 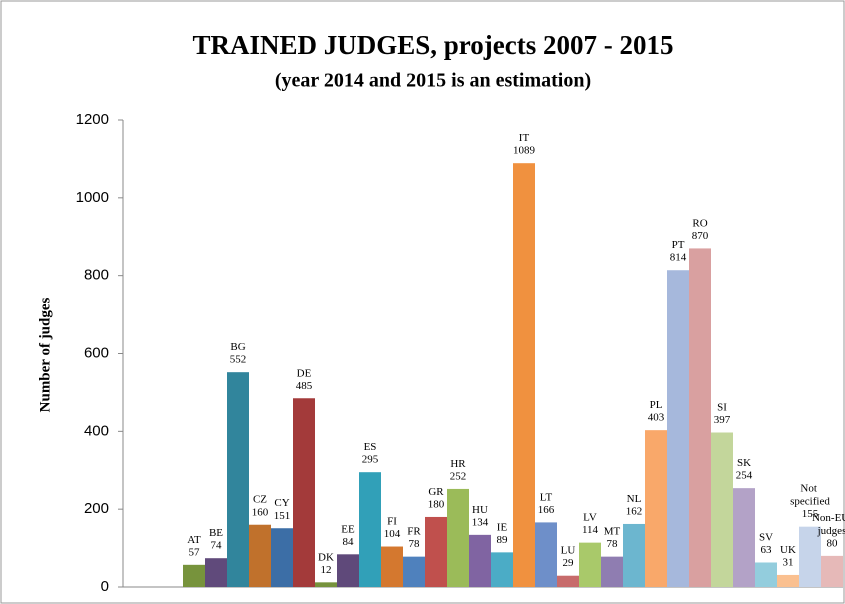 What do you see at coordinates (634, 511) in the screenshot?
I see `value-label: 162` at bounding box center [634, 511].